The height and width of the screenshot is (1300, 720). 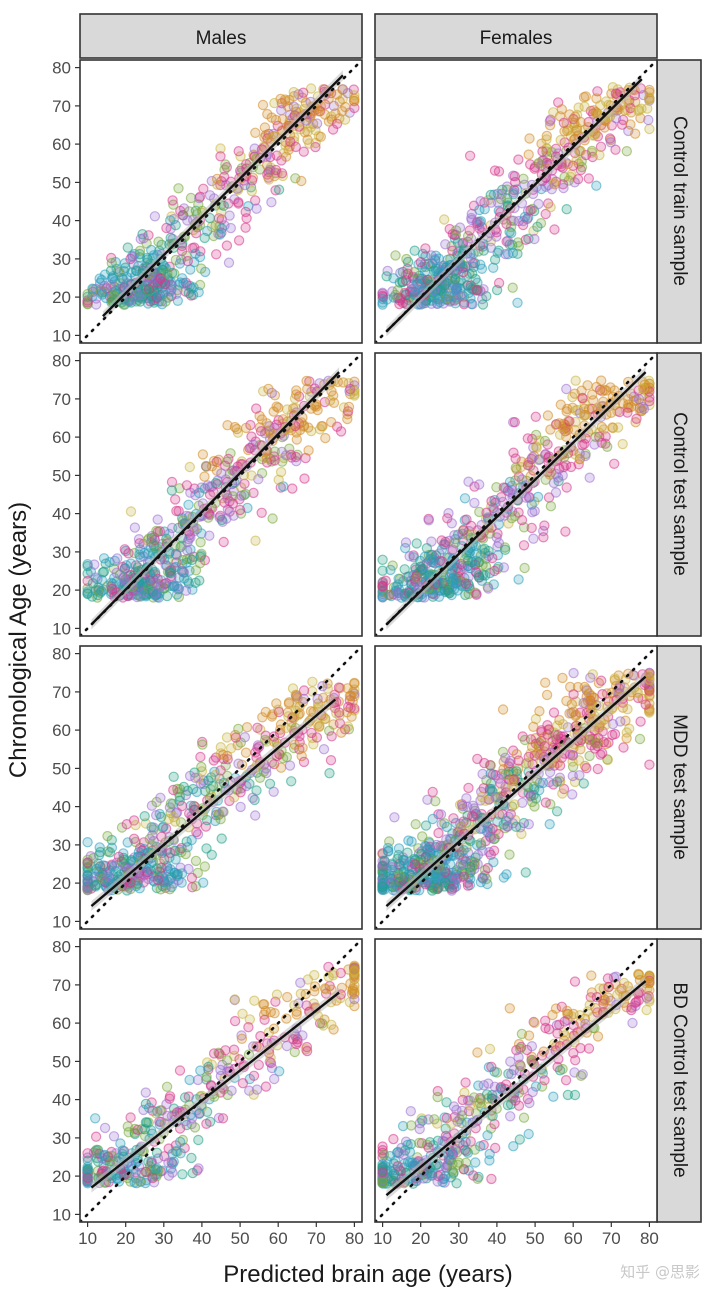 What do you see at coordinates (61, 1176) in the screenshot?
I see `y-tick-label: 20` at bounding box center [61, 1176].